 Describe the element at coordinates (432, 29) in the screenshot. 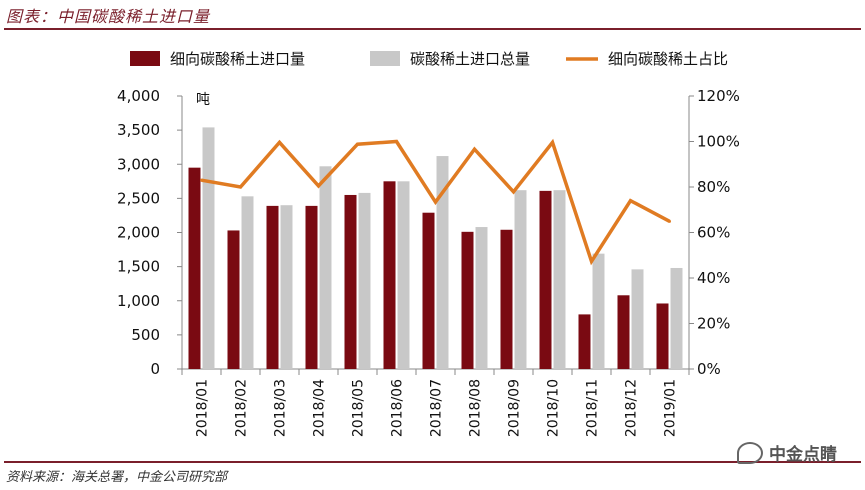

I see `top-rule` at that location.